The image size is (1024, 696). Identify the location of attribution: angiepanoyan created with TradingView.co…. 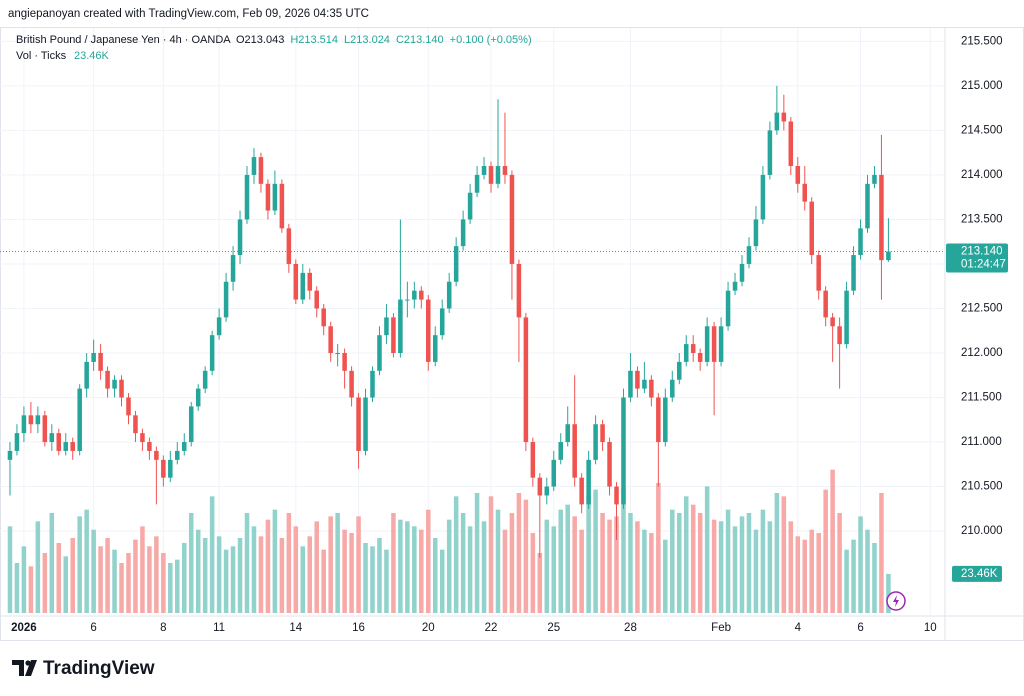
(188, 14).